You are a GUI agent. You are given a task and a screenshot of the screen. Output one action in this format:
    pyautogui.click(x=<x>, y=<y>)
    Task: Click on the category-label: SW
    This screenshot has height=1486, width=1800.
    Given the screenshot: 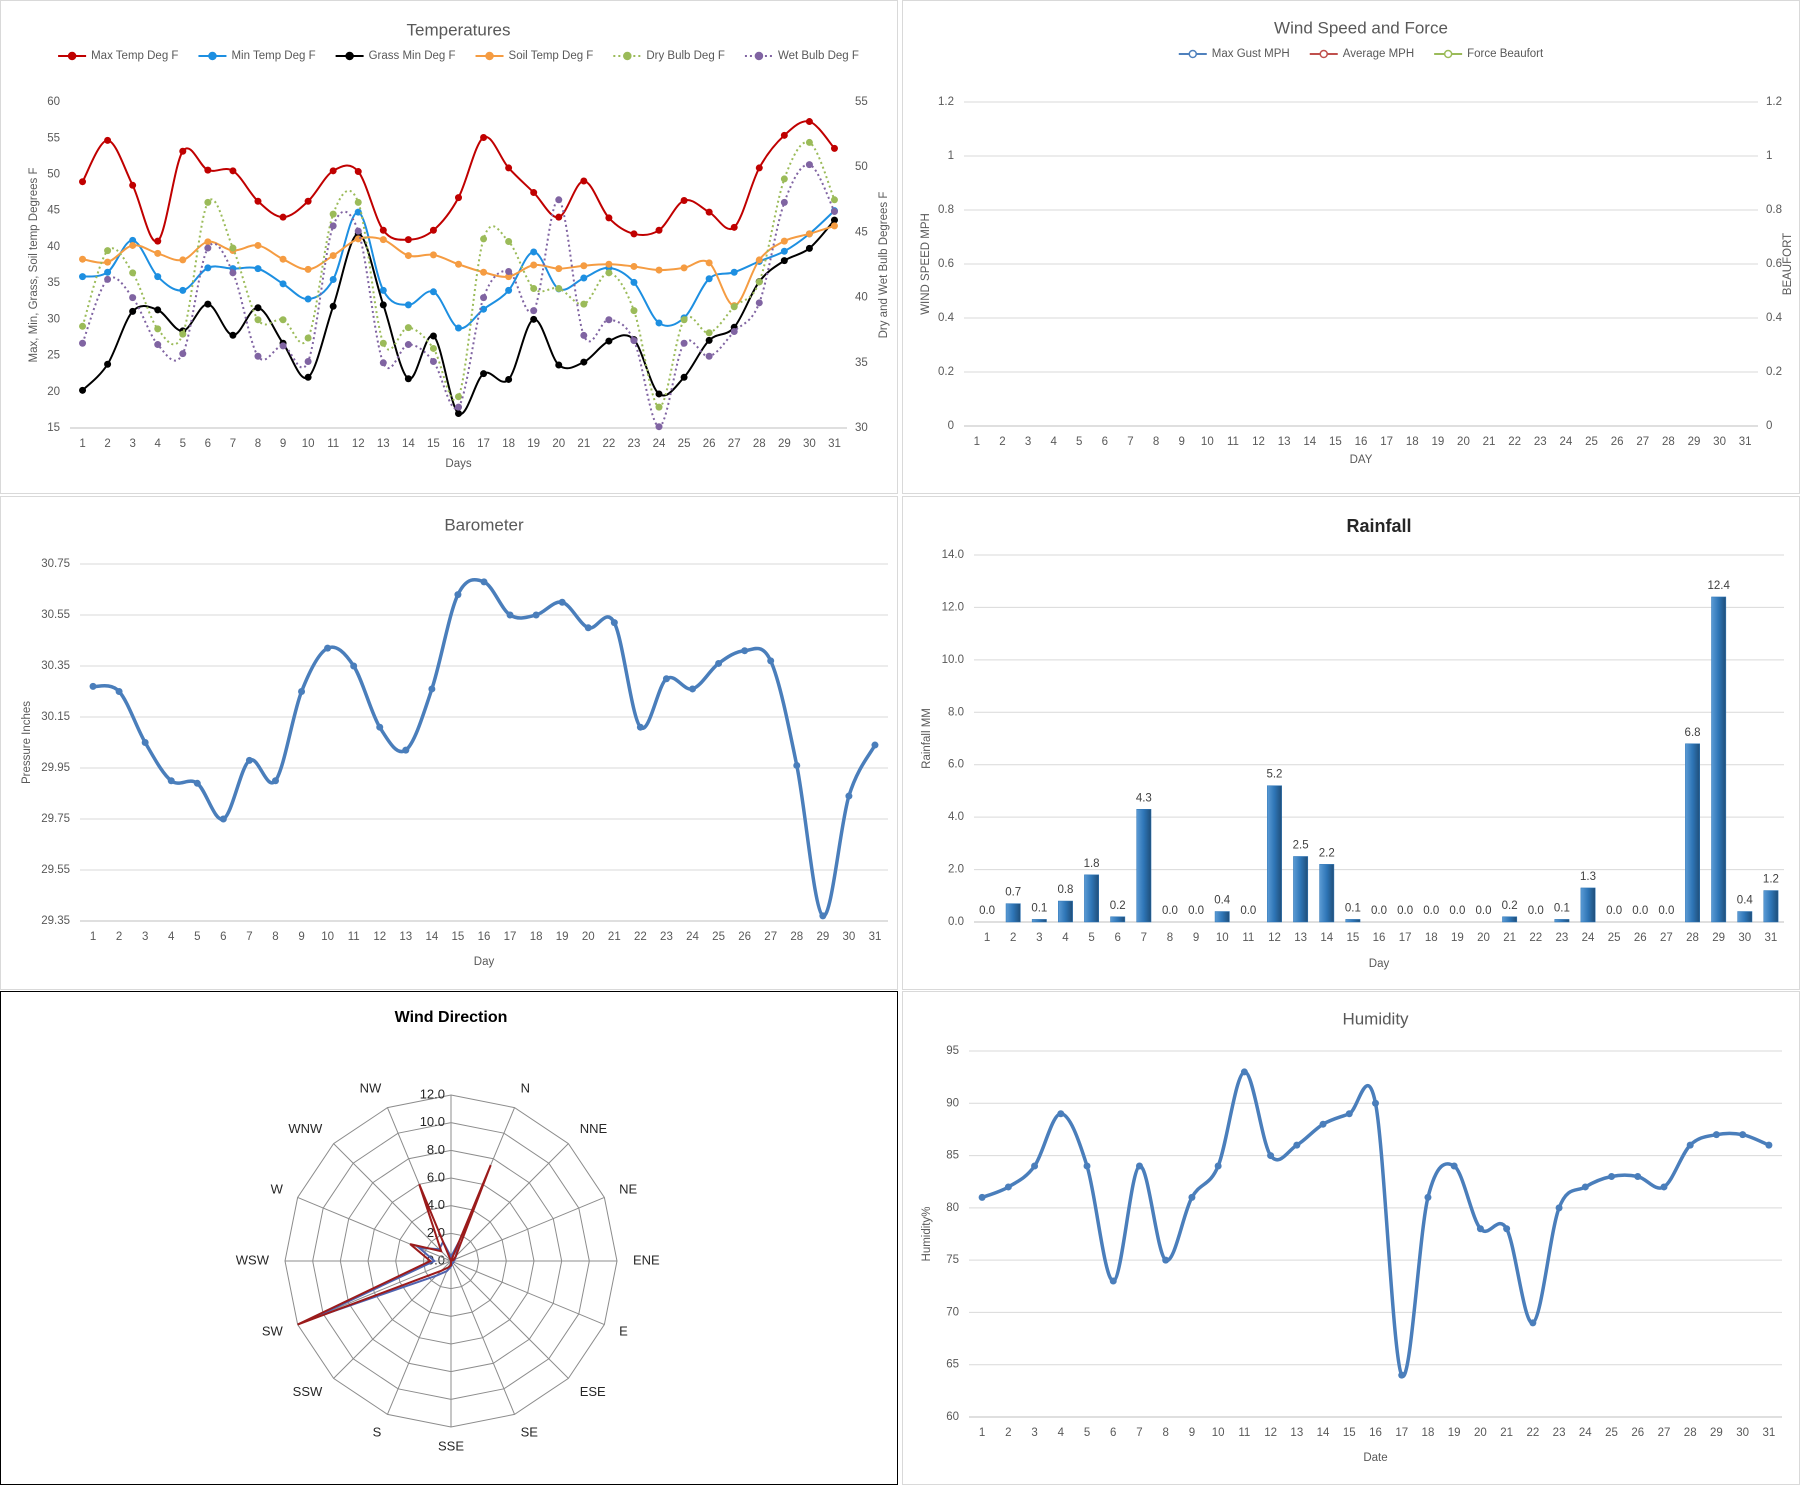 What is the action you would take?
    pyautogui.click(x=273, y=1331)
    